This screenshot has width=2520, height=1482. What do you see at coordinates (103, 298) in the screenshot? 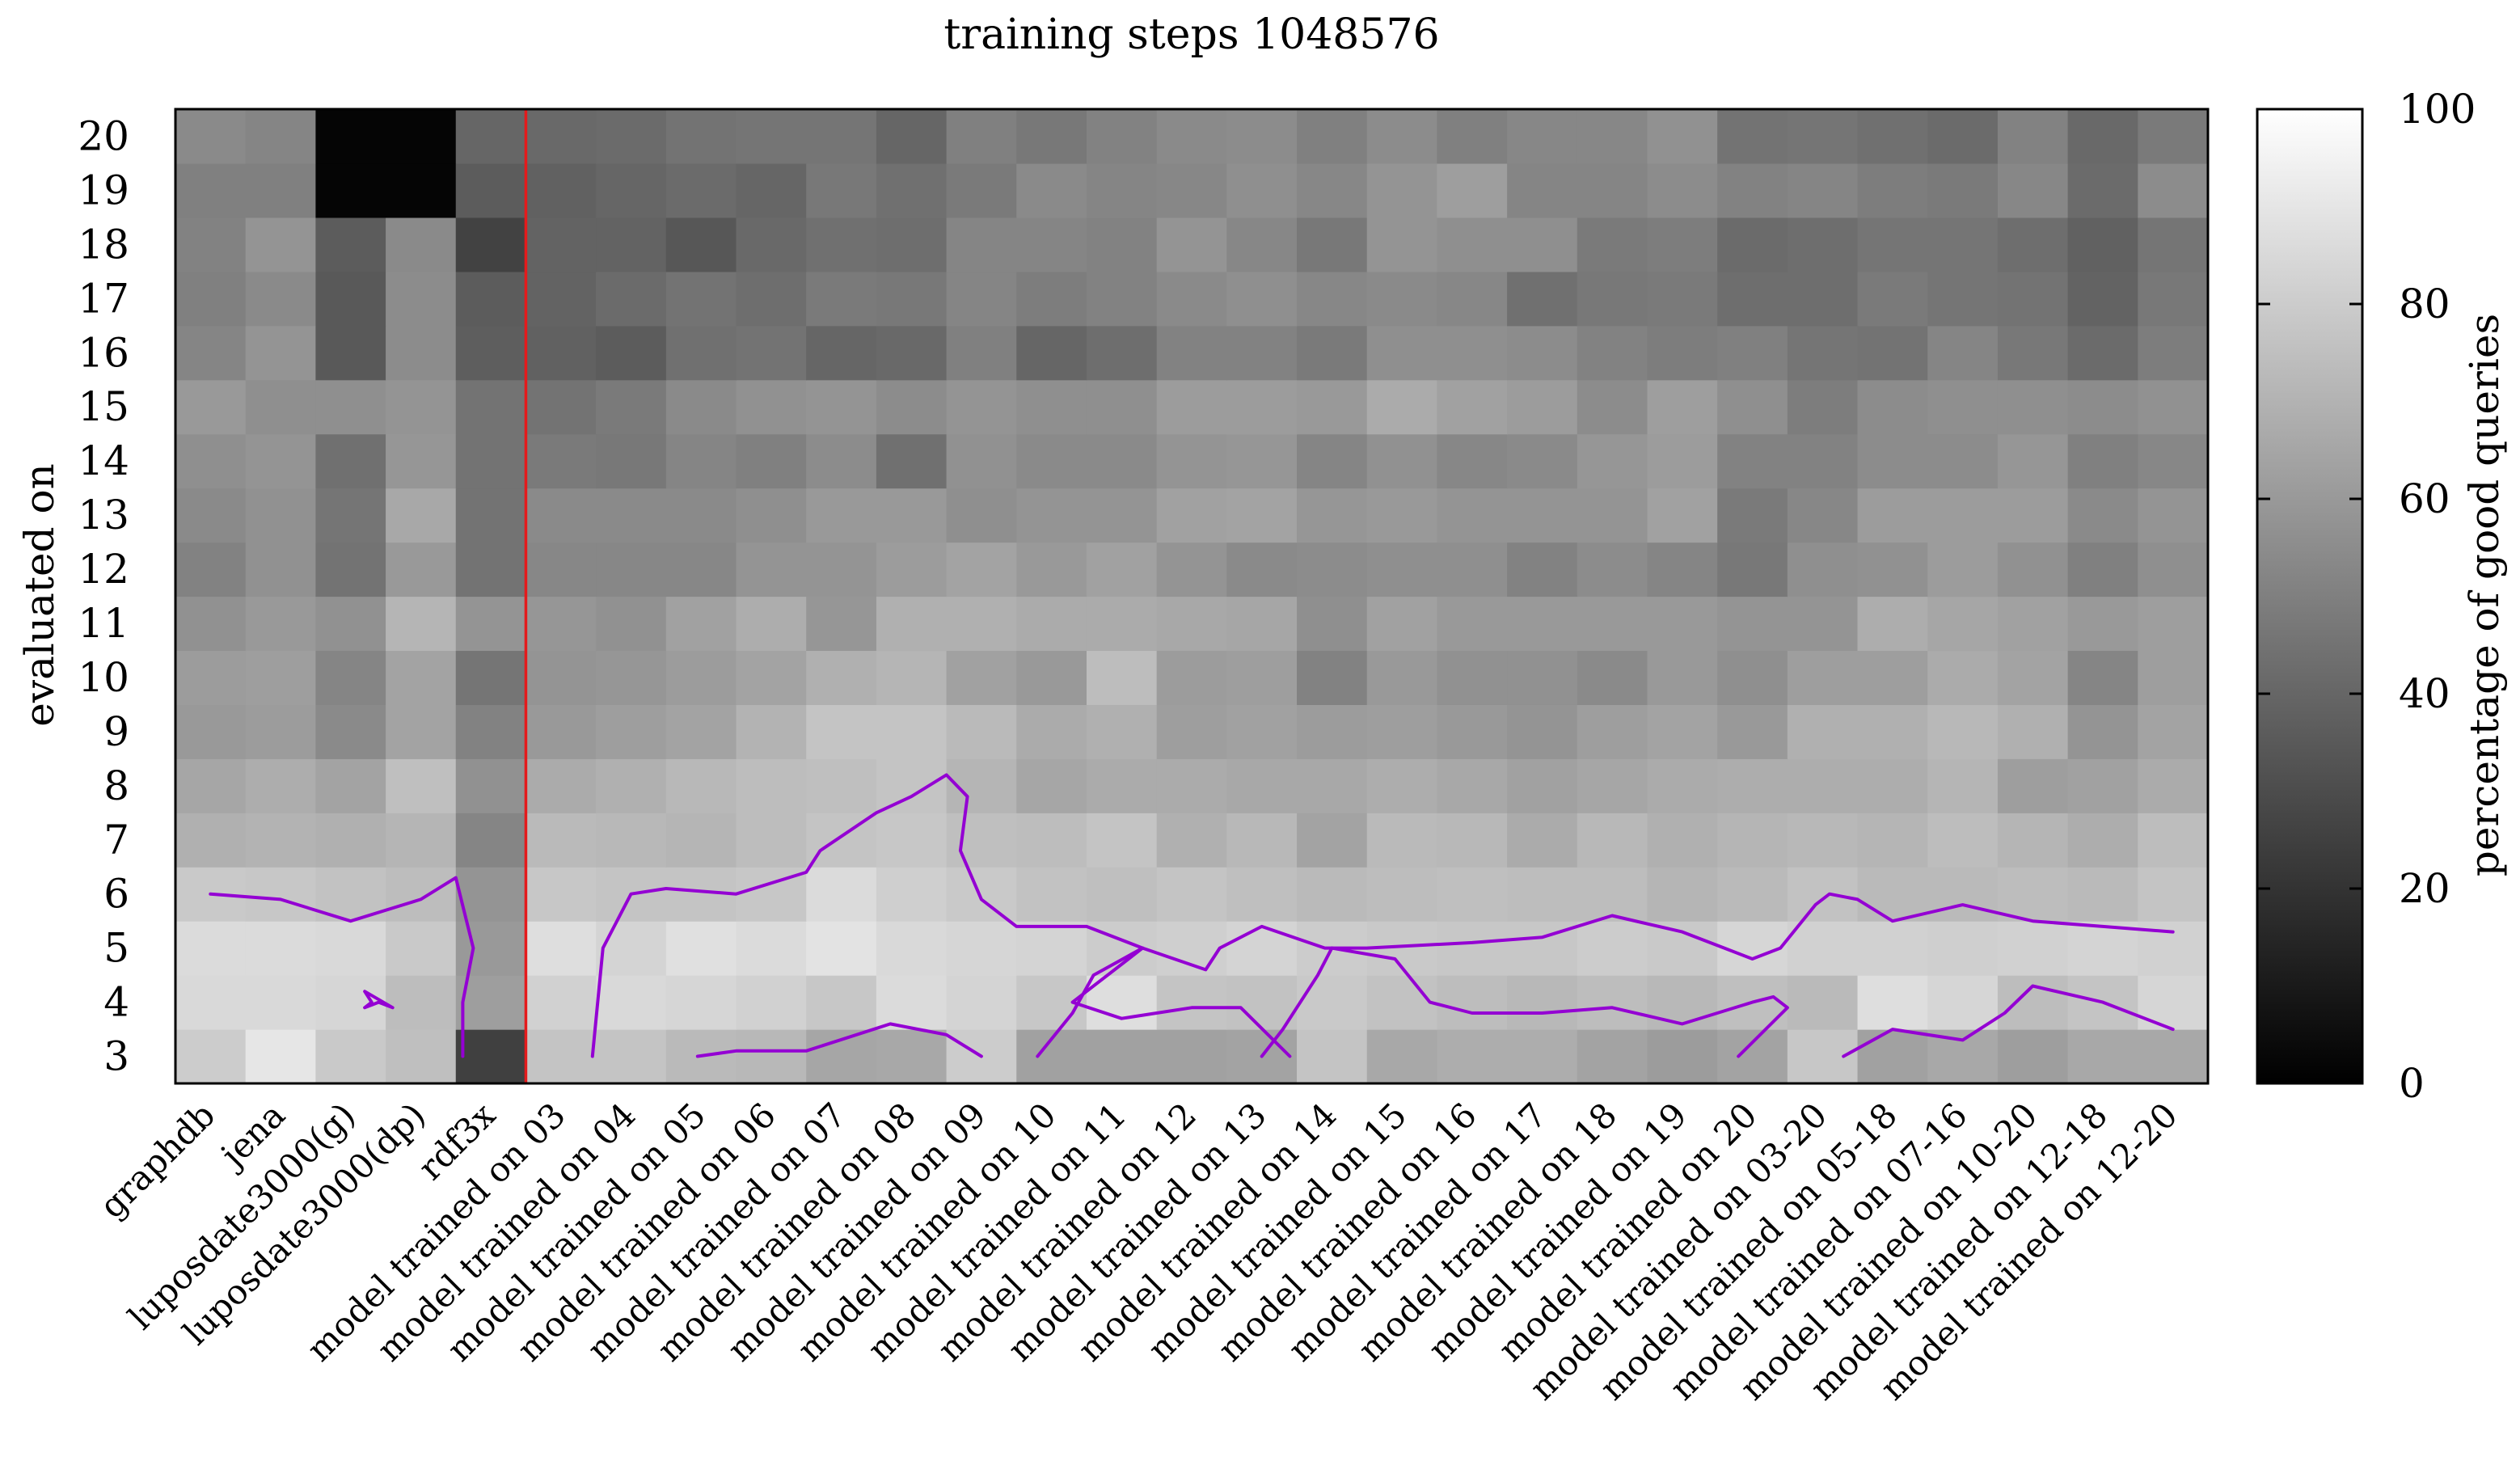
I see `y-tick-label: 17` at bounding box center [103, 298].